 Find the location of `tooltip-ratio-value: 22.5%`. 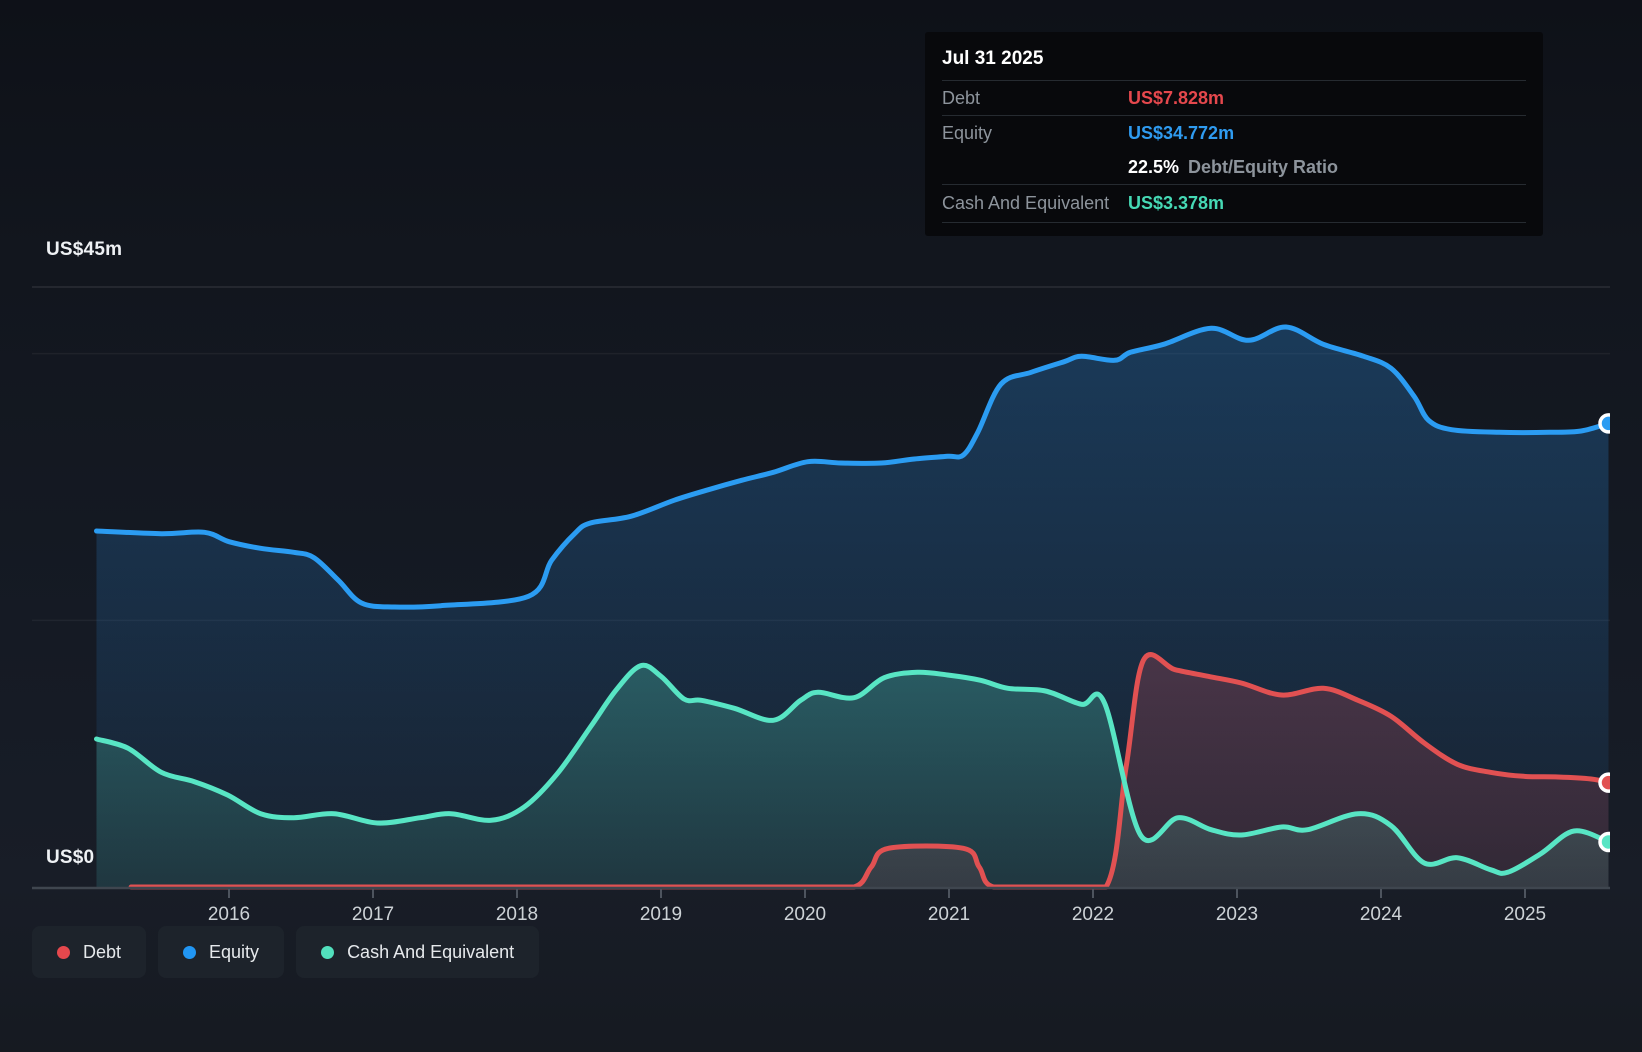

tooltip-ratio-value: 22.5% is located at coordinates (1154, 166).